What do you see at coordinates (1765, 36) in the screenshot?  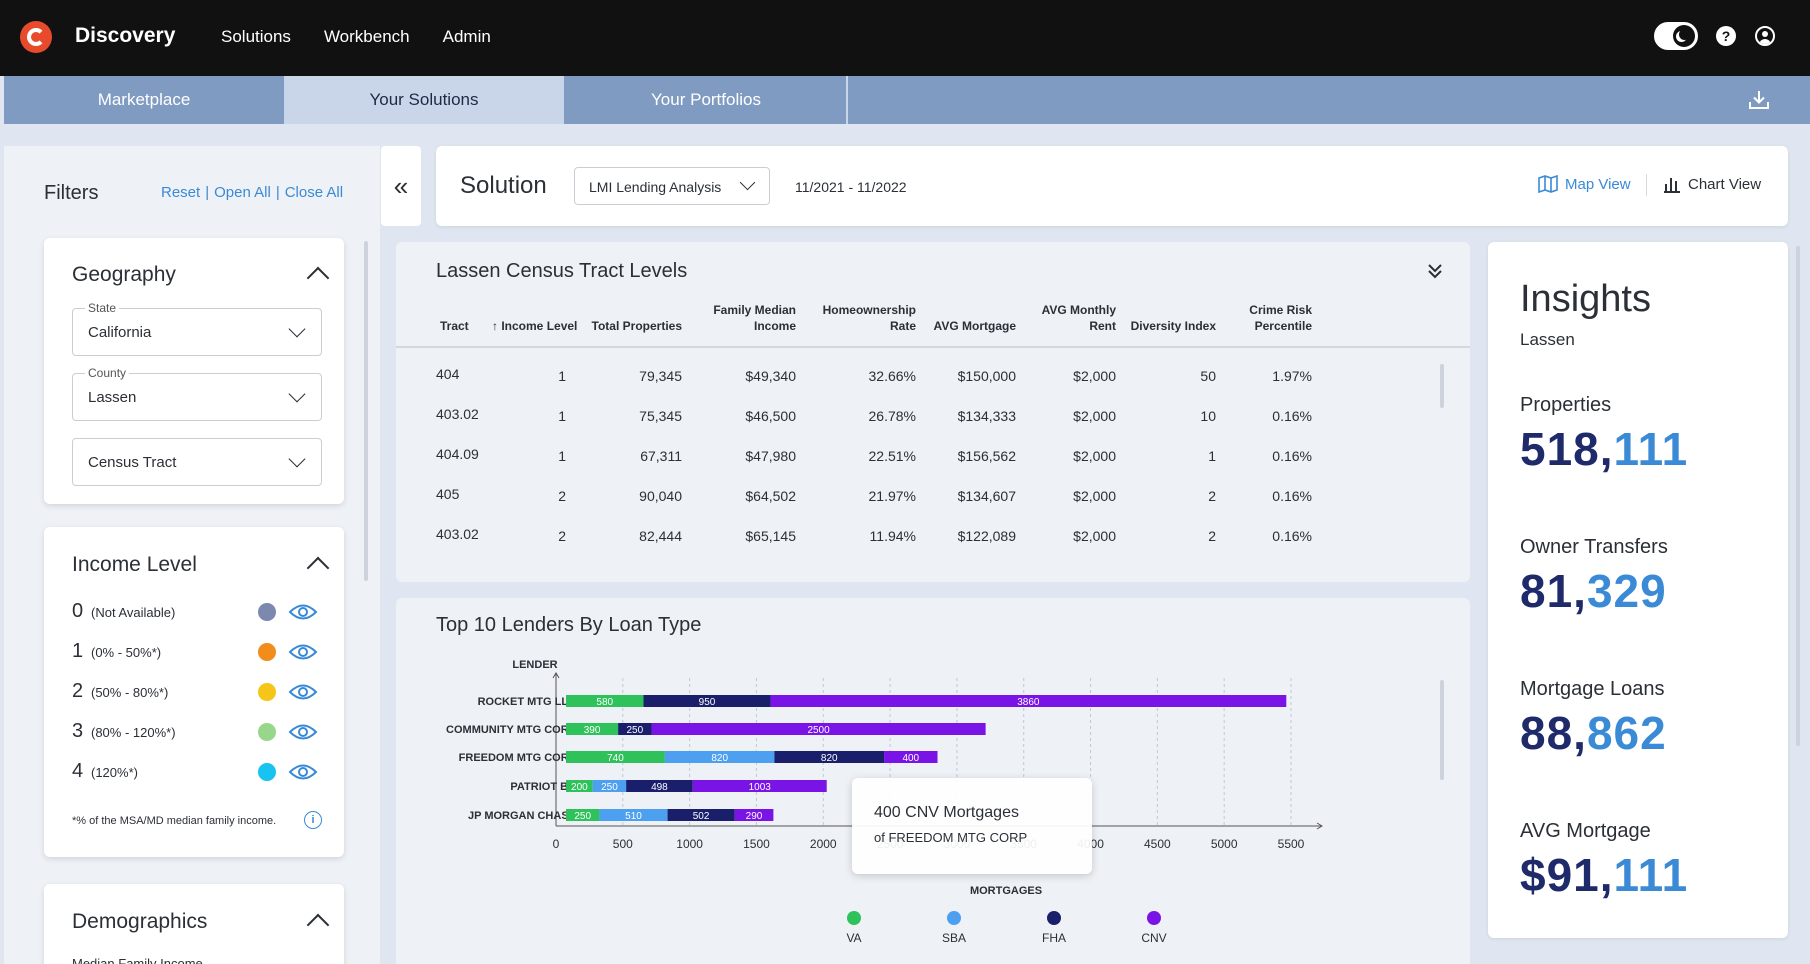 I see `user-account-icon` at bounding box center [1765, 36].